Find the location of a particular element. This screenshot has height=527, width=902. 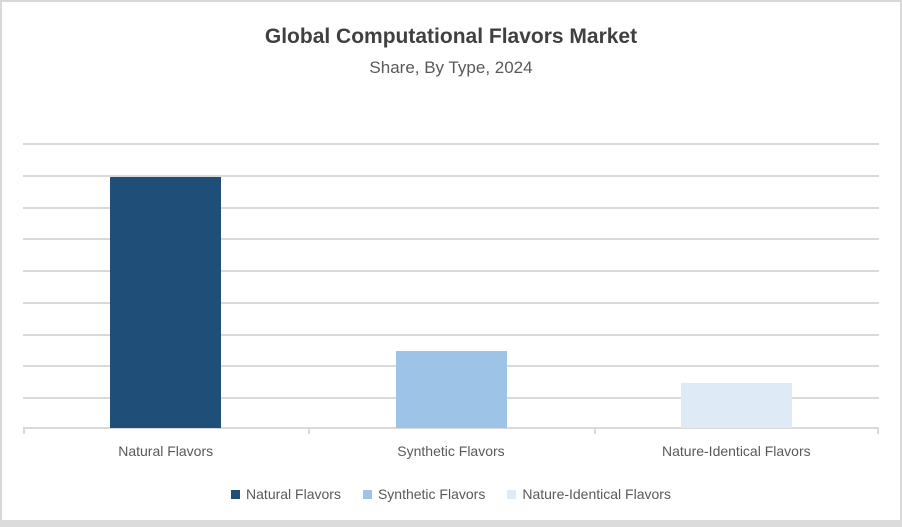

category-label: Natural Flavors is located at coordinates (166, 451).